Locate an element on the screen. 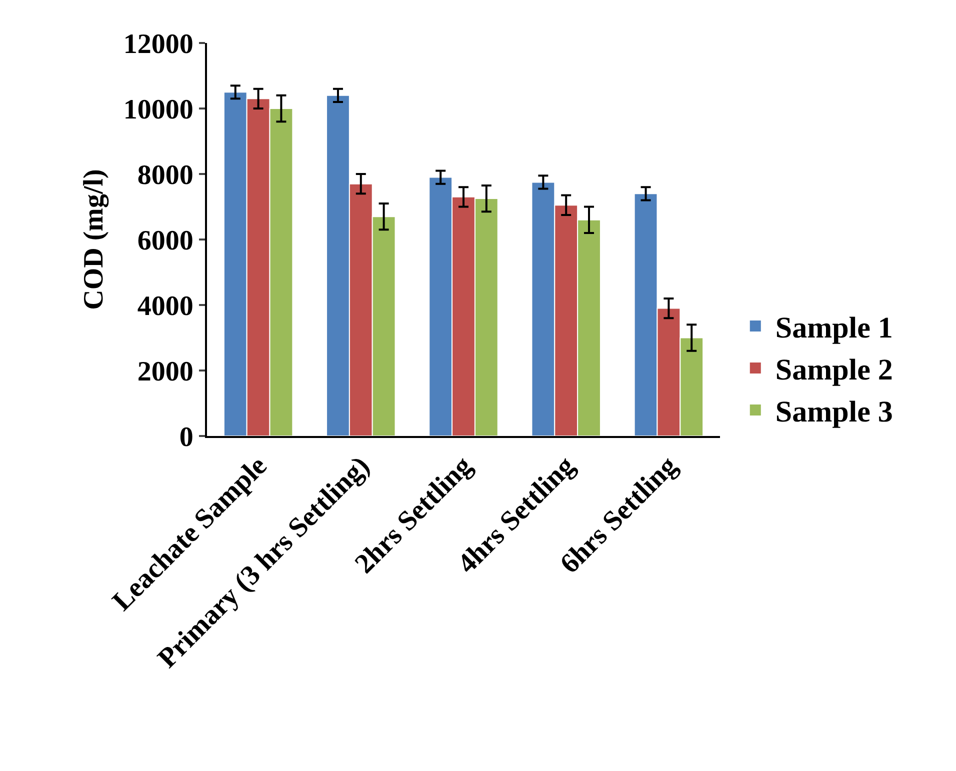 The width and height of the screenshot is (956, 771). y-tick-label: 0 is located at coordinates (186, 437).